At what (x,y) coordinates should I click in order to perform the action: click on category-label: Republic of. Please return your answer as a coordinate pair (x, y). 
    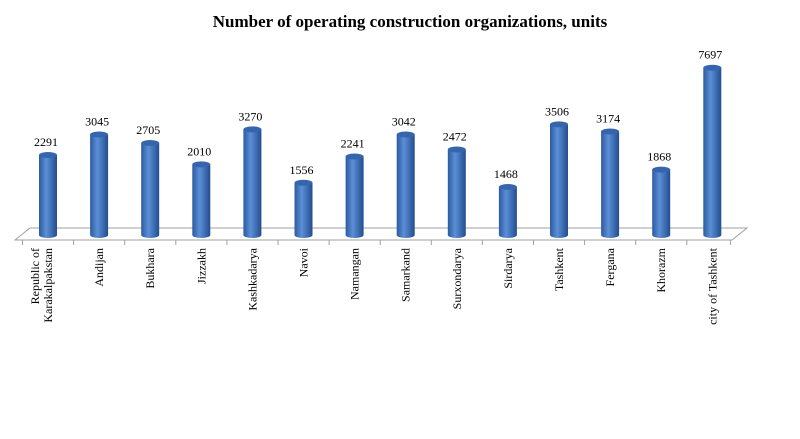
    Looking at the image, I should click on (35, 276).